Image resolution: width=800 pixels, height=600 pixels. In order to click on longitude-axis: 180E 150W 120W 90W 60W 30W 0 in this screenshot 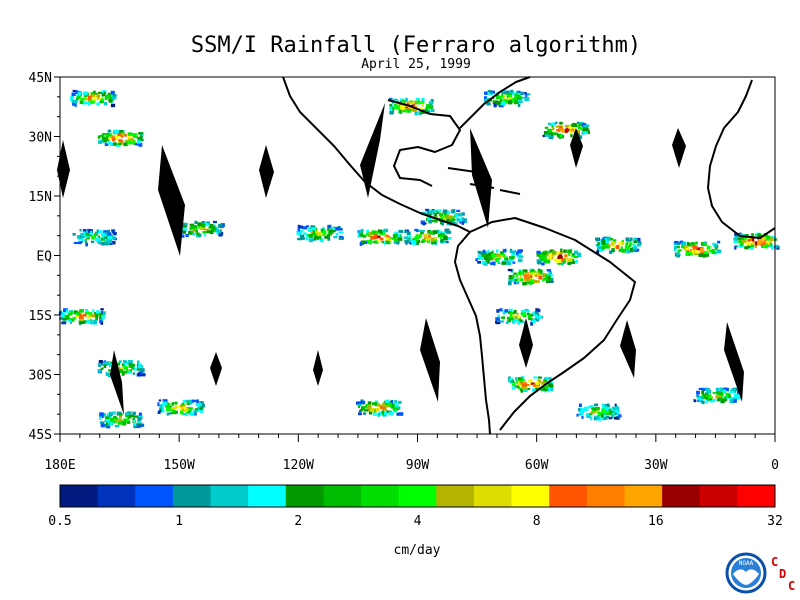, I will do `click(411, 453)`.